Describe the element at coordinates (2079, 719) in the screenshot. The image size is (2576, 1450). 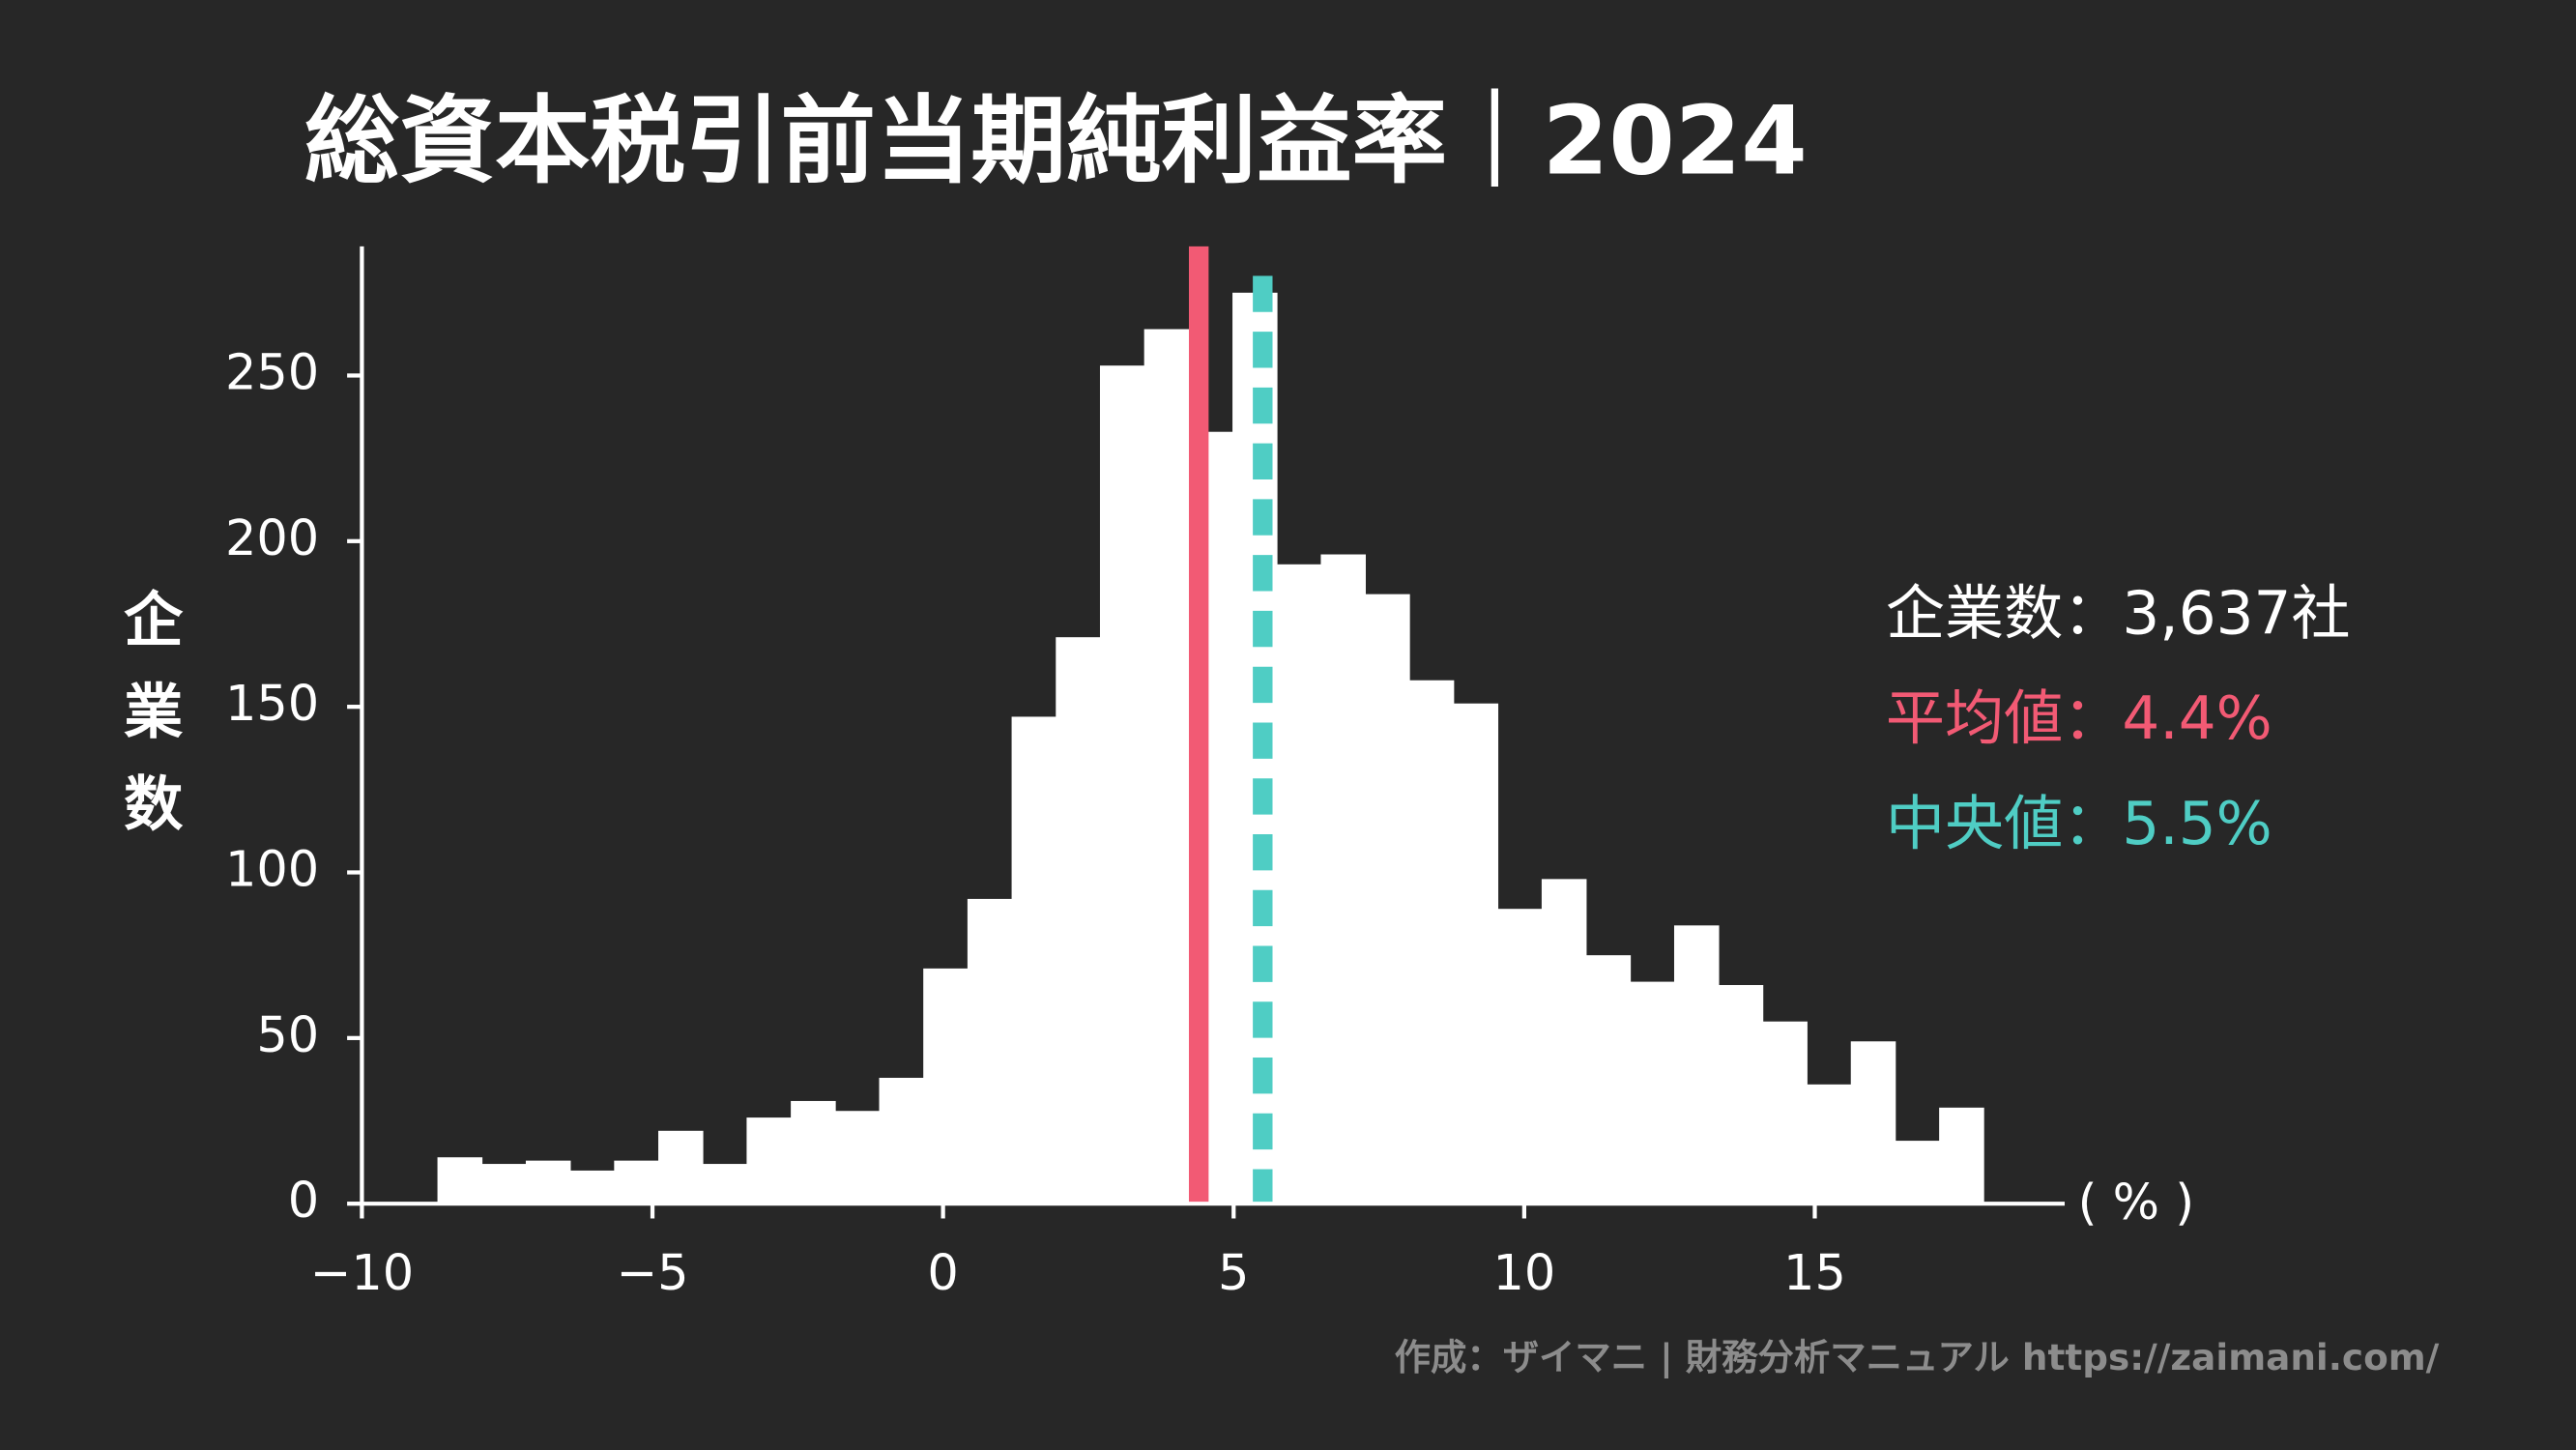
I see `mean-annotation: 平均値：4.4%` at that location.